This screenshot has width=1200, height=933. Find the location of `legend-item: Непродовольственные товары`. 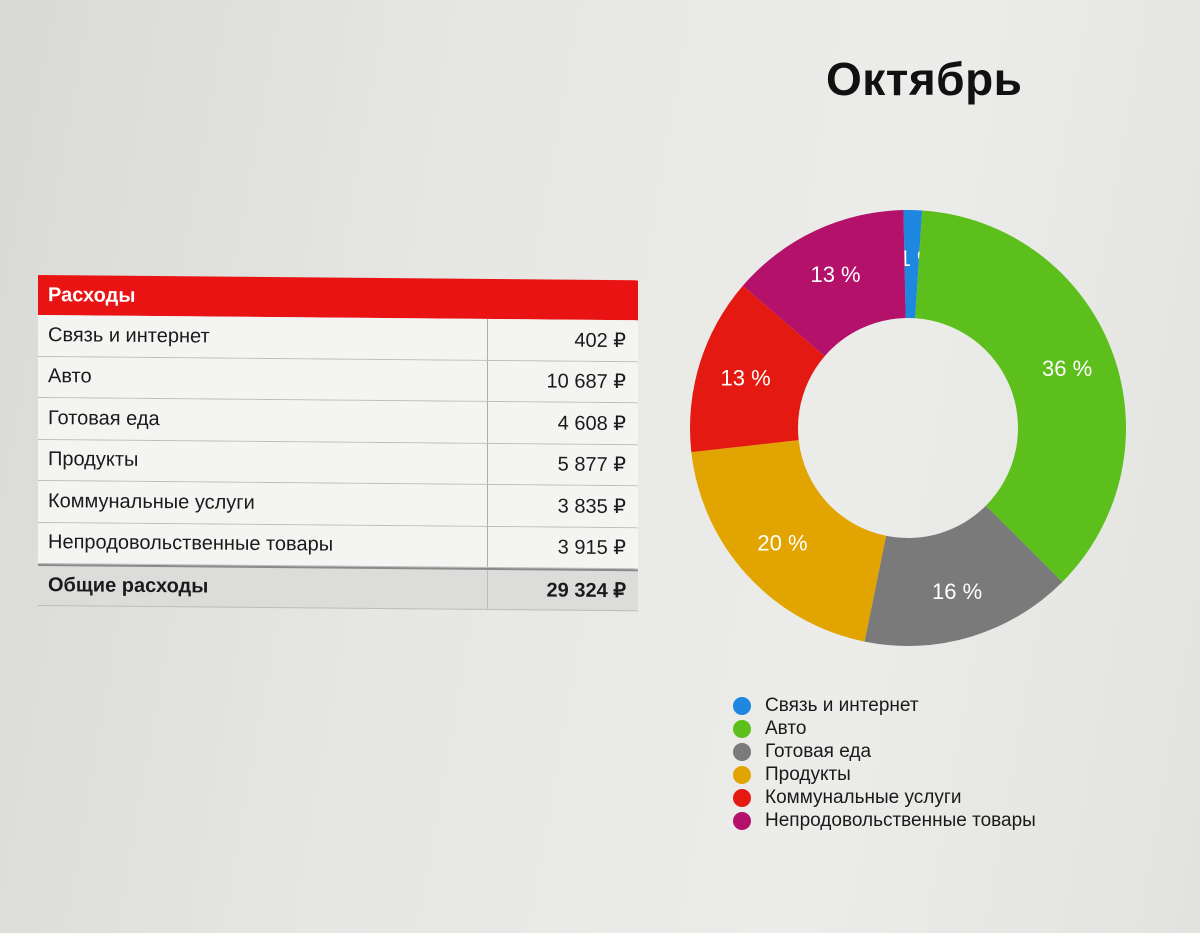

legend-item: Непродовольственные товары is located at coordinates (884, 820).